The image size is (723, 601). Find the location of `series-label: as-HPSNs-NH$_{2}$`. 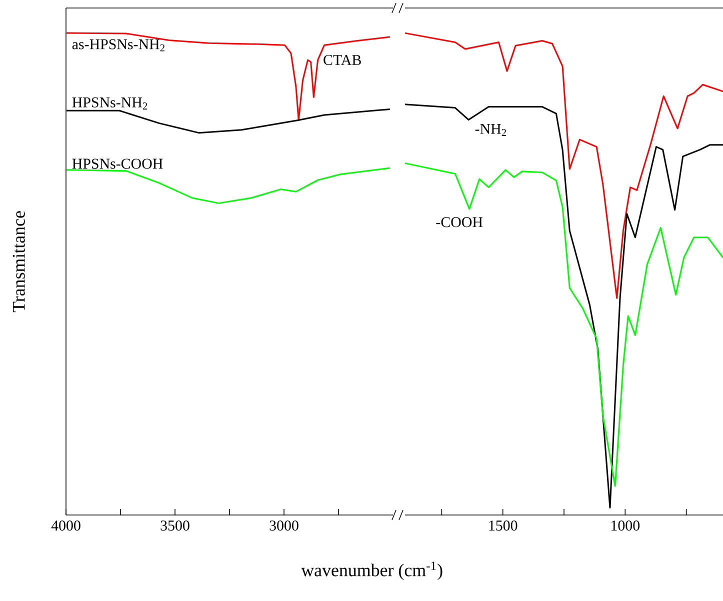

series-label: as-HPSNs-NH$_{2}$ is located at coordinates (118, 45).